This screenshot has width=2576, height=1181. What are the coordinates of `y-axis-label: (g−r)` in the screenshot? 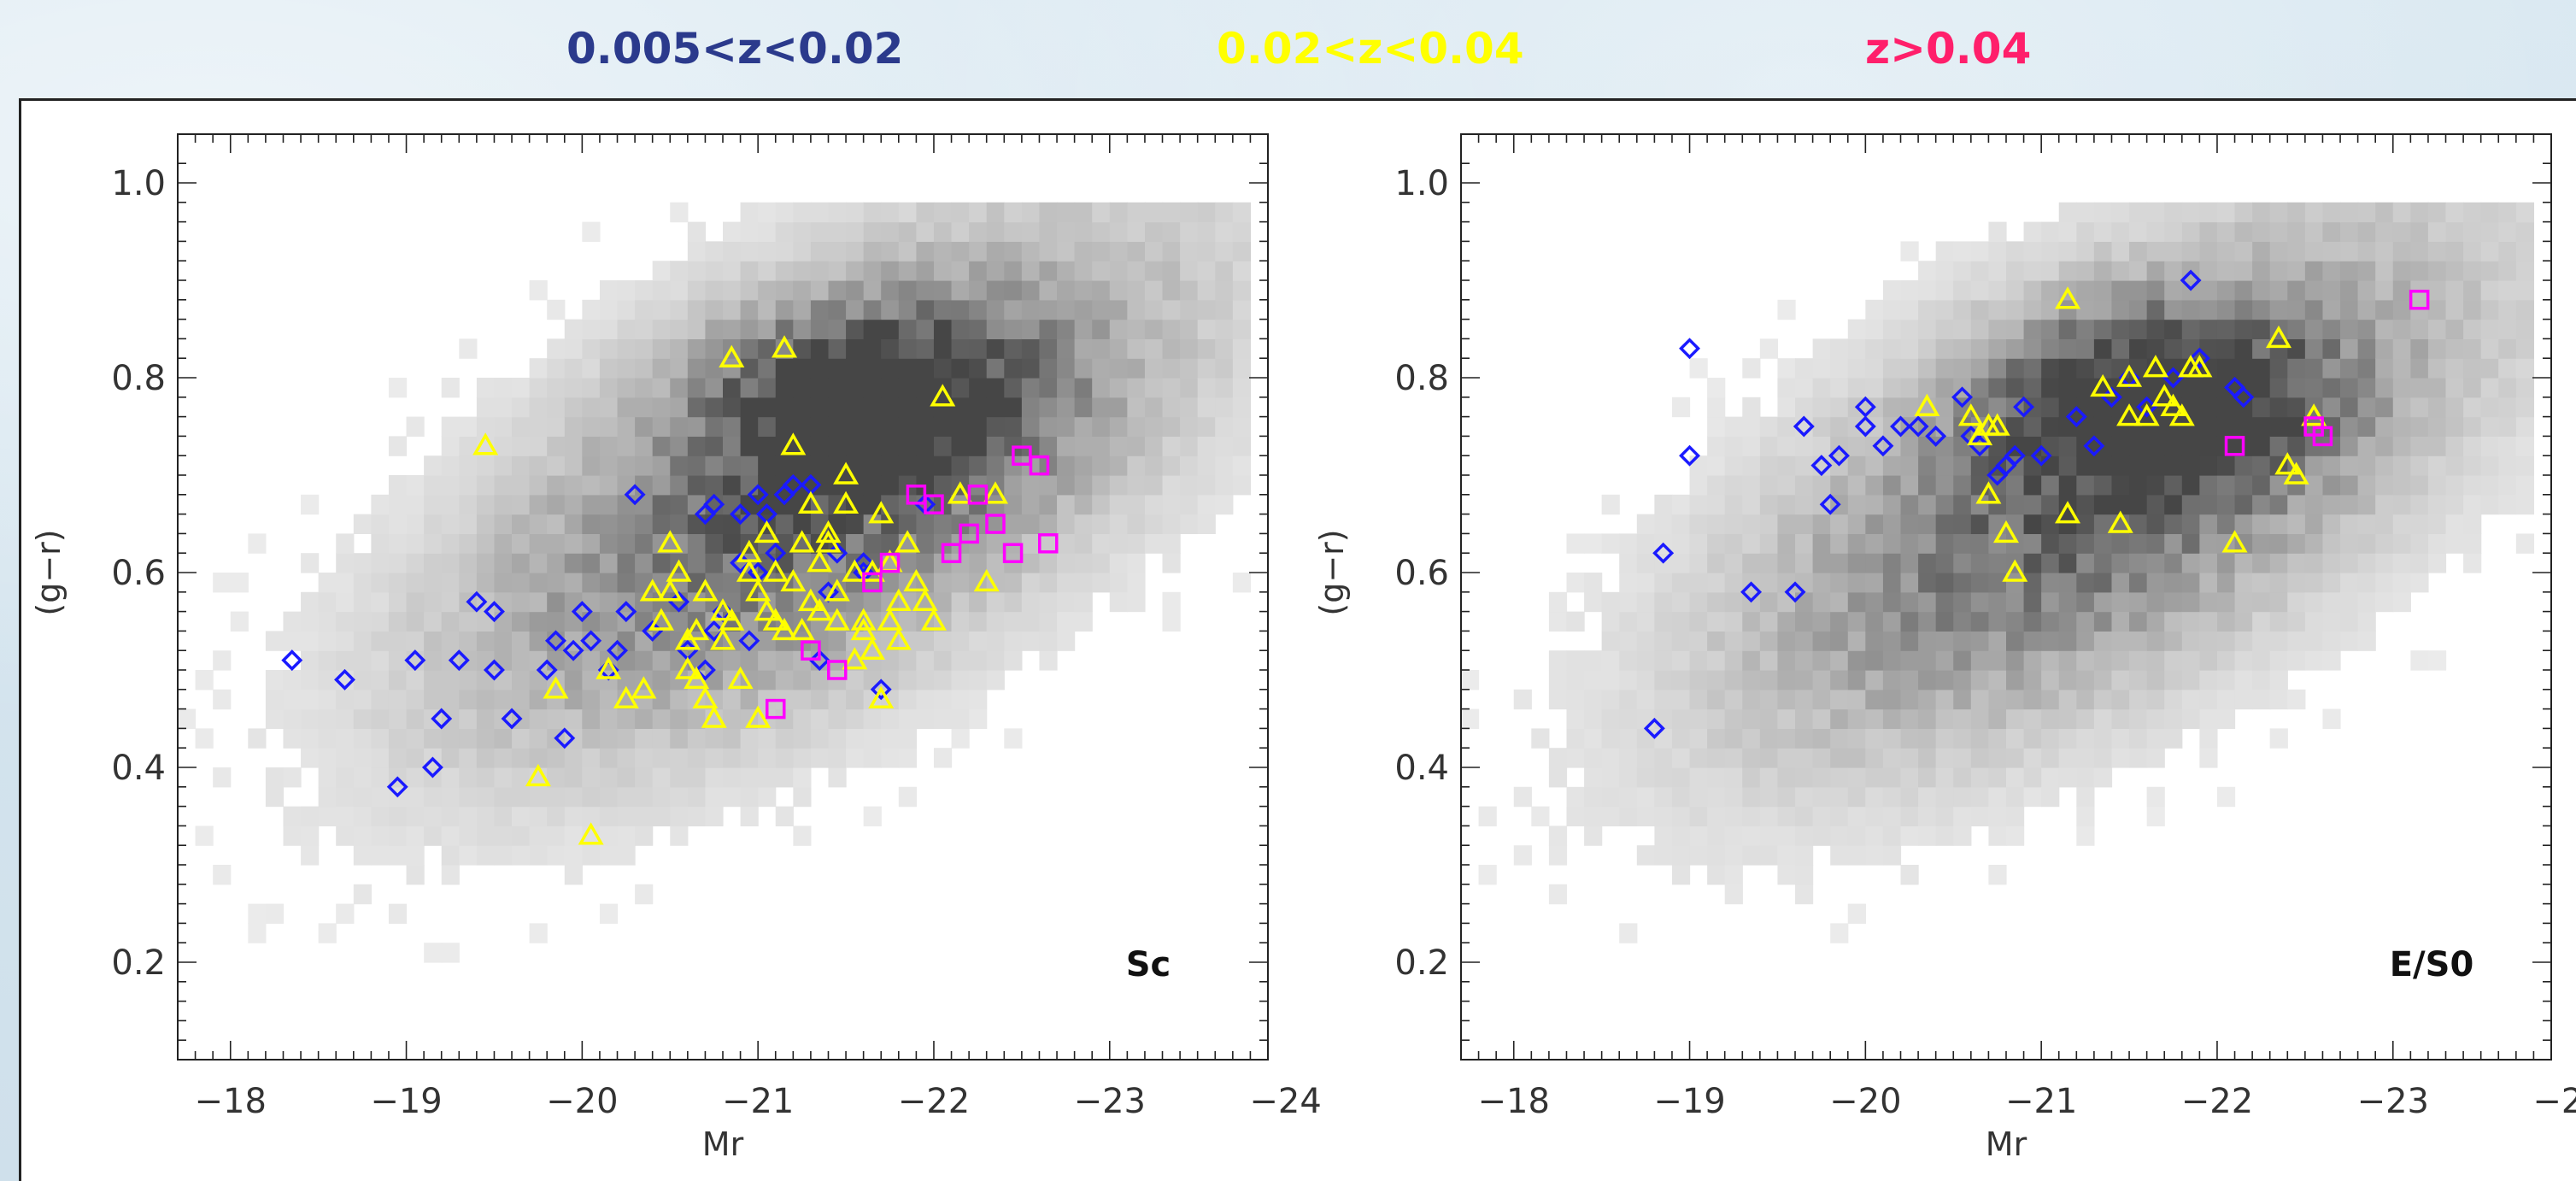 It's located at (1332, 572).